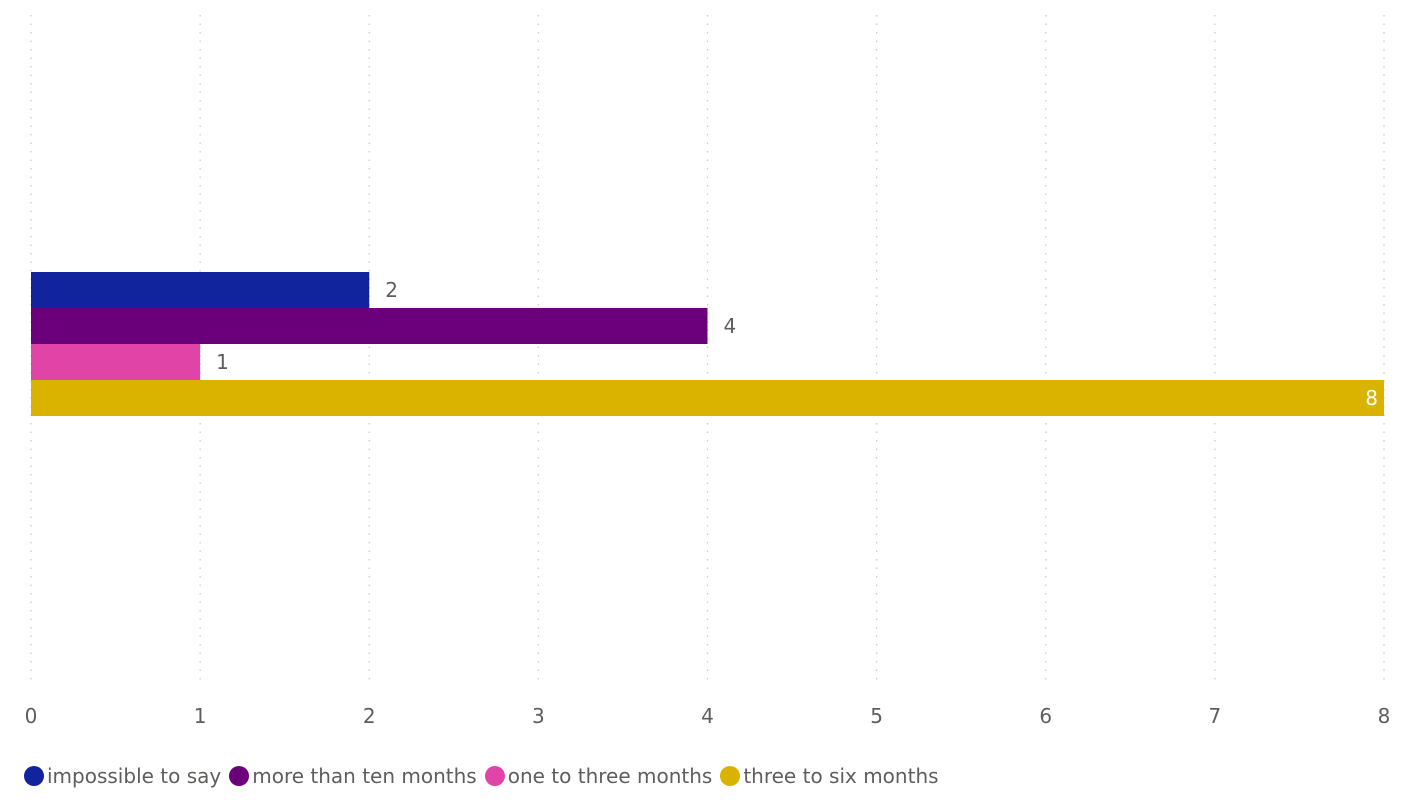  I want to click on x-tick-label: 4, so click(707, 716).